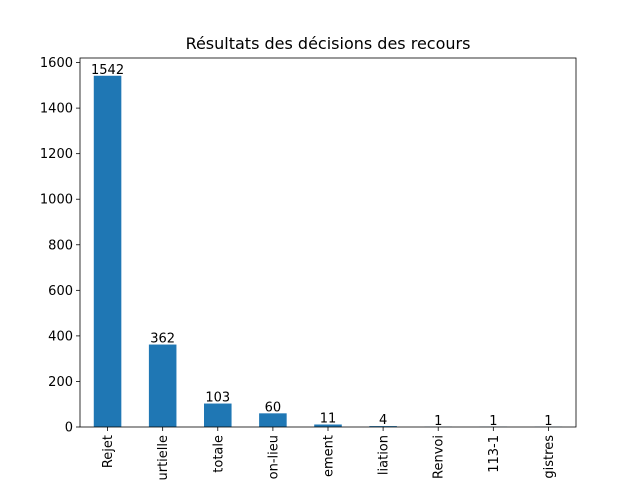  I want to click on y-tick-label-8: 1600, so click(56, 63).